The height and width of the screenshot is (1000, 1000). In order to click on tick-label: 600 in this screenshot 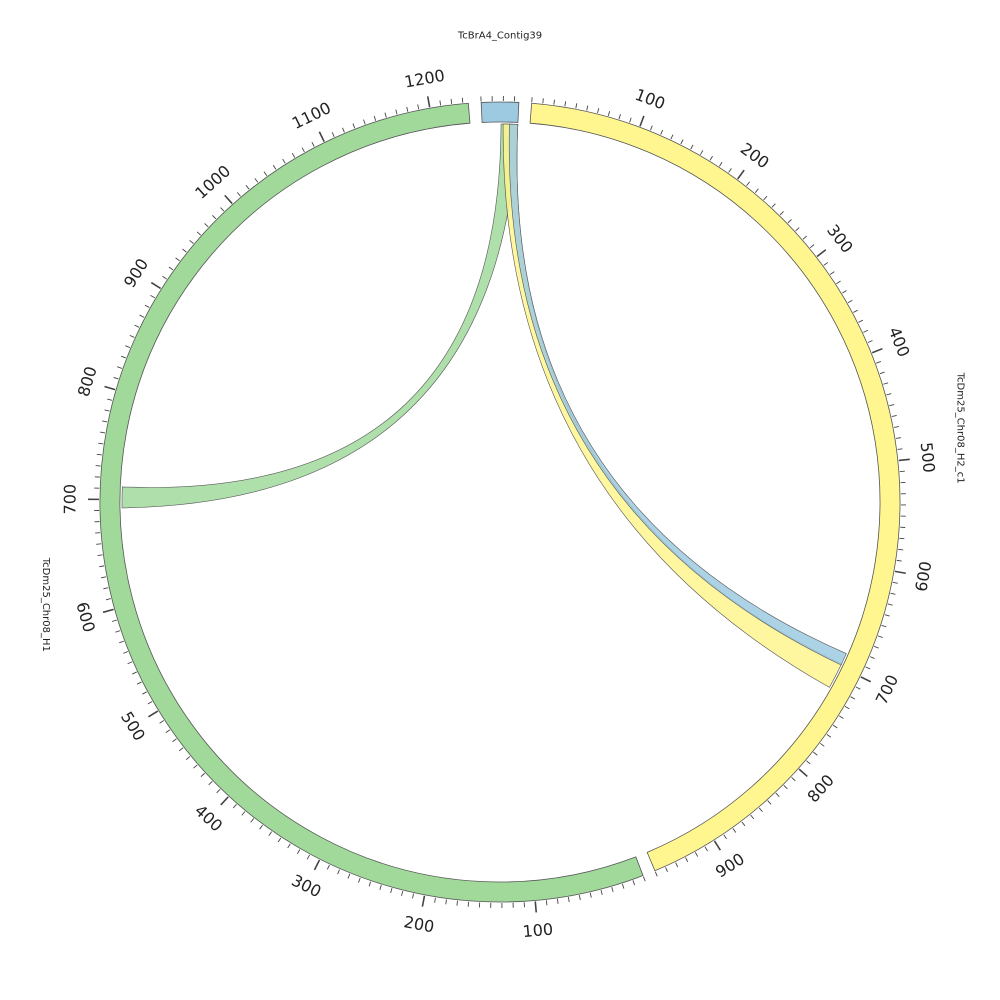, I will do `click(85, 617)`.